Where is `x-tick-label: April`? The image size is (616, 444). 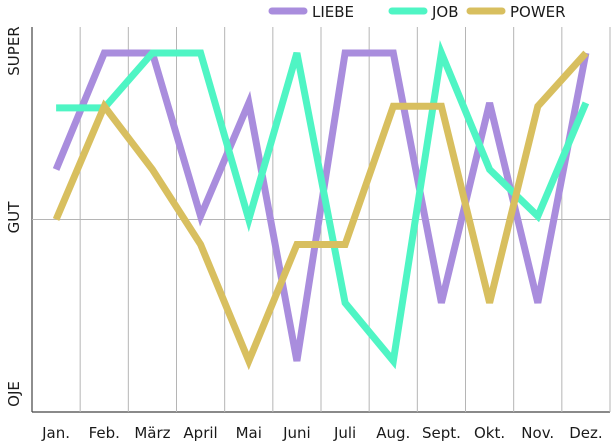
x-tick-label: April is located at coordinates (200, 433).